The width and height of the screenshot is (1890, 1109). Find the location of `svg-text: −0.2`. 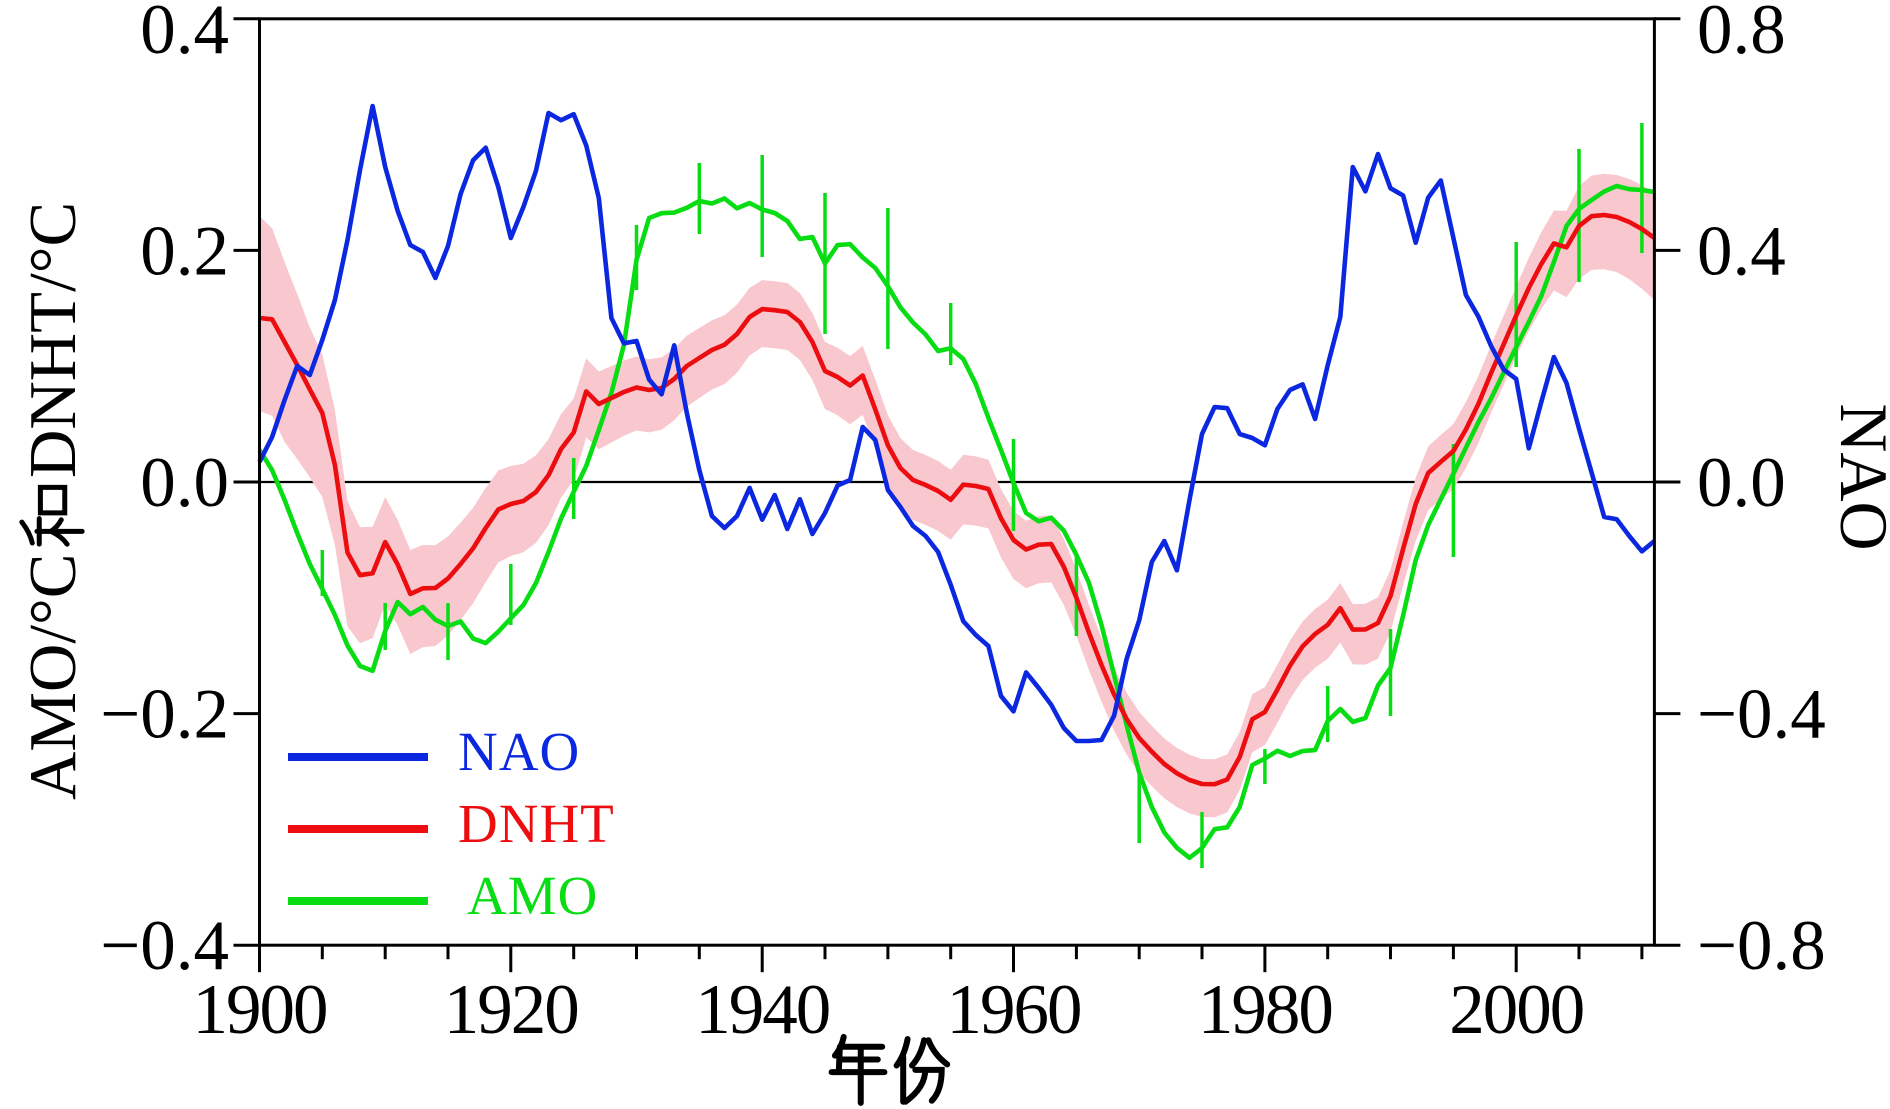

svg-text: −0.2 is located at coordinates (164, 715).